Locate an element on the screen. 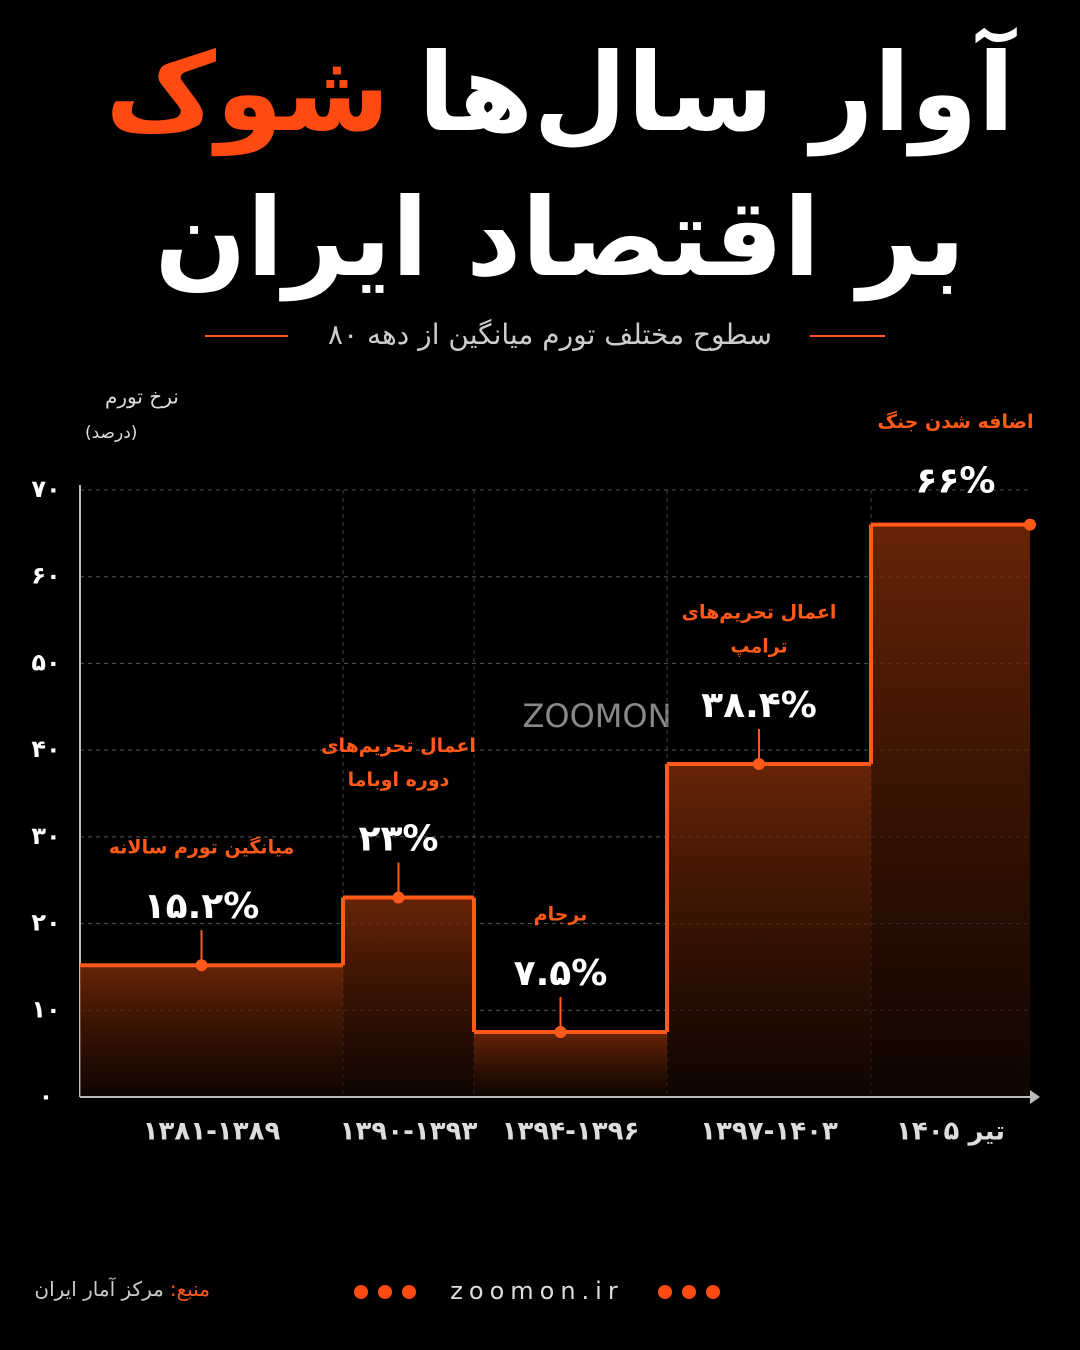 Image resolution: width=1080 pixels, height=1350 pixels. y-tick-label: ۶۰ is located at coordinates (45, 576).